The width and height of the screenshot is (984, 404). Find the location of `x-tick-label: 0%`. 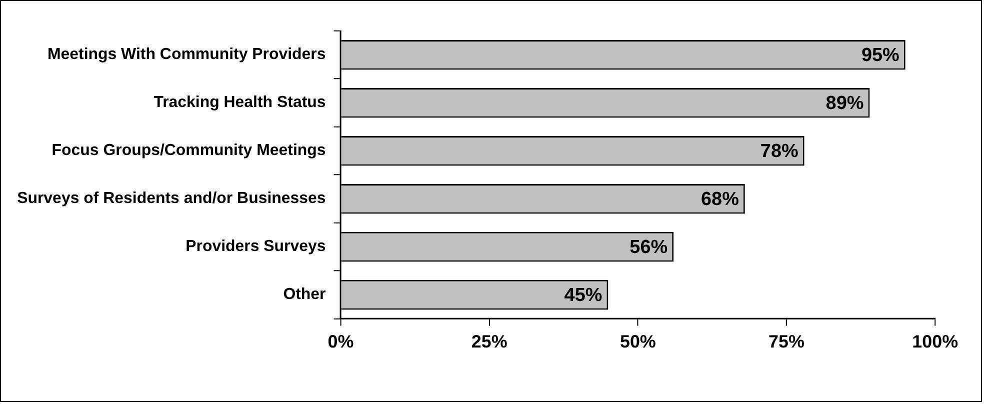

x-tick-label: 0% is located at coordinates (341, 341).